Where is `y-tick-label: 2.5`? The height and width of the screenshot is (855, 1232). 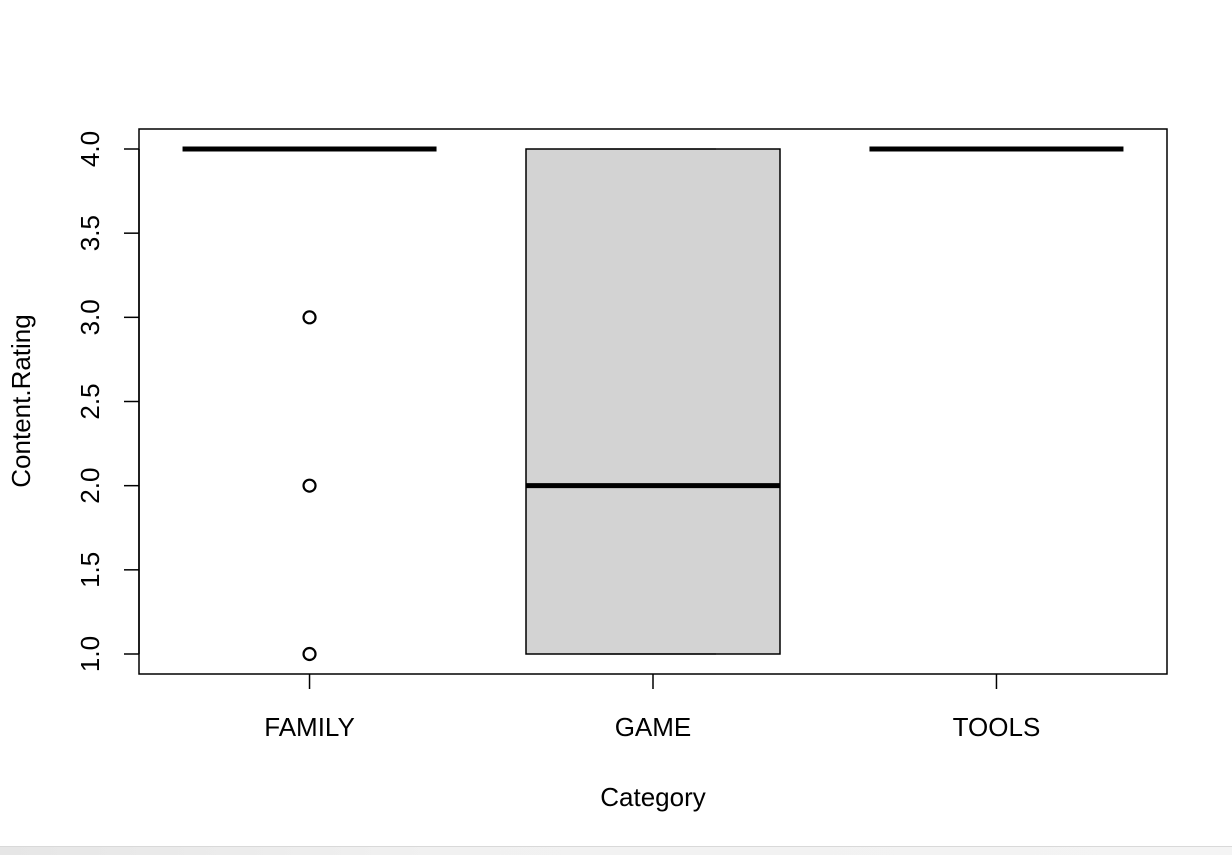
y-tick-label: 2.5 is located at coordinates (90, 401).